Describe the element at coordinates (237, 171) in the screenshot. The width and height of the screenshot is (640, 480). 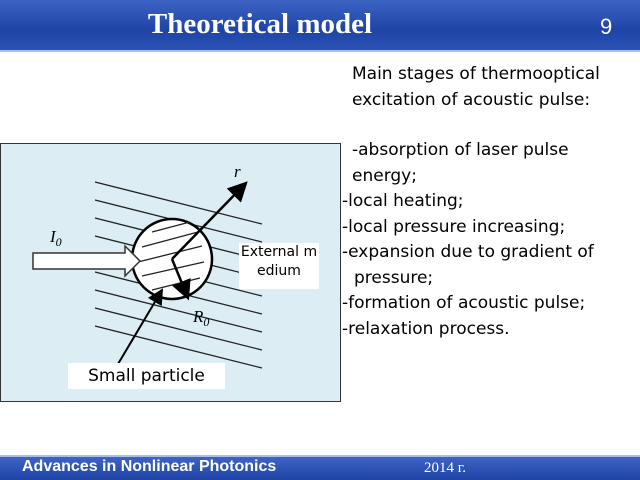
I see `radius-vector-label: r` at that location.